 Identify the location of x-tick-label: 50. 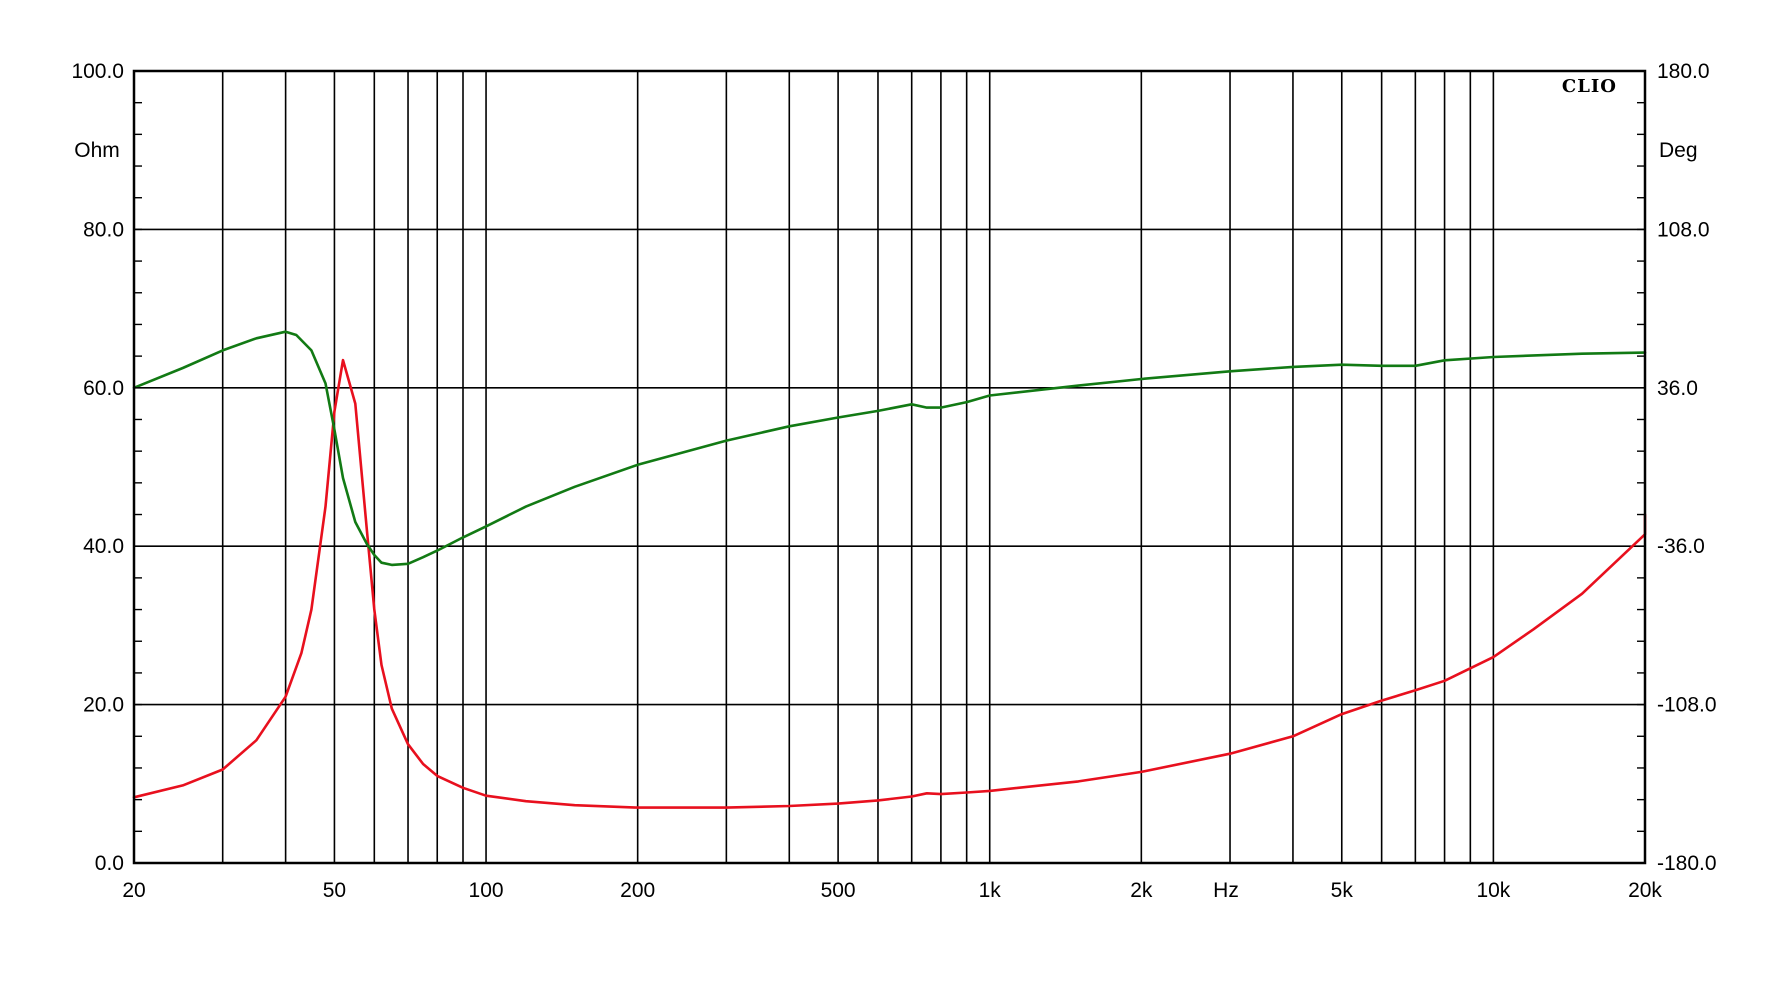
(334, 890).